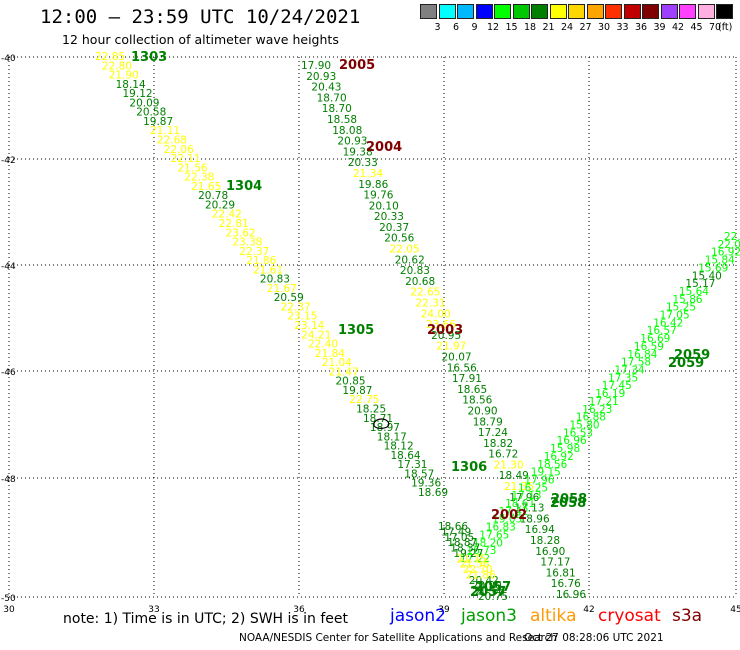 Image resolution: width=740 pixels, height=650 pixels. Describe the element at coordinates (487, 586) in the screenshot. I see `track-2057-value: 20.90` at that location.